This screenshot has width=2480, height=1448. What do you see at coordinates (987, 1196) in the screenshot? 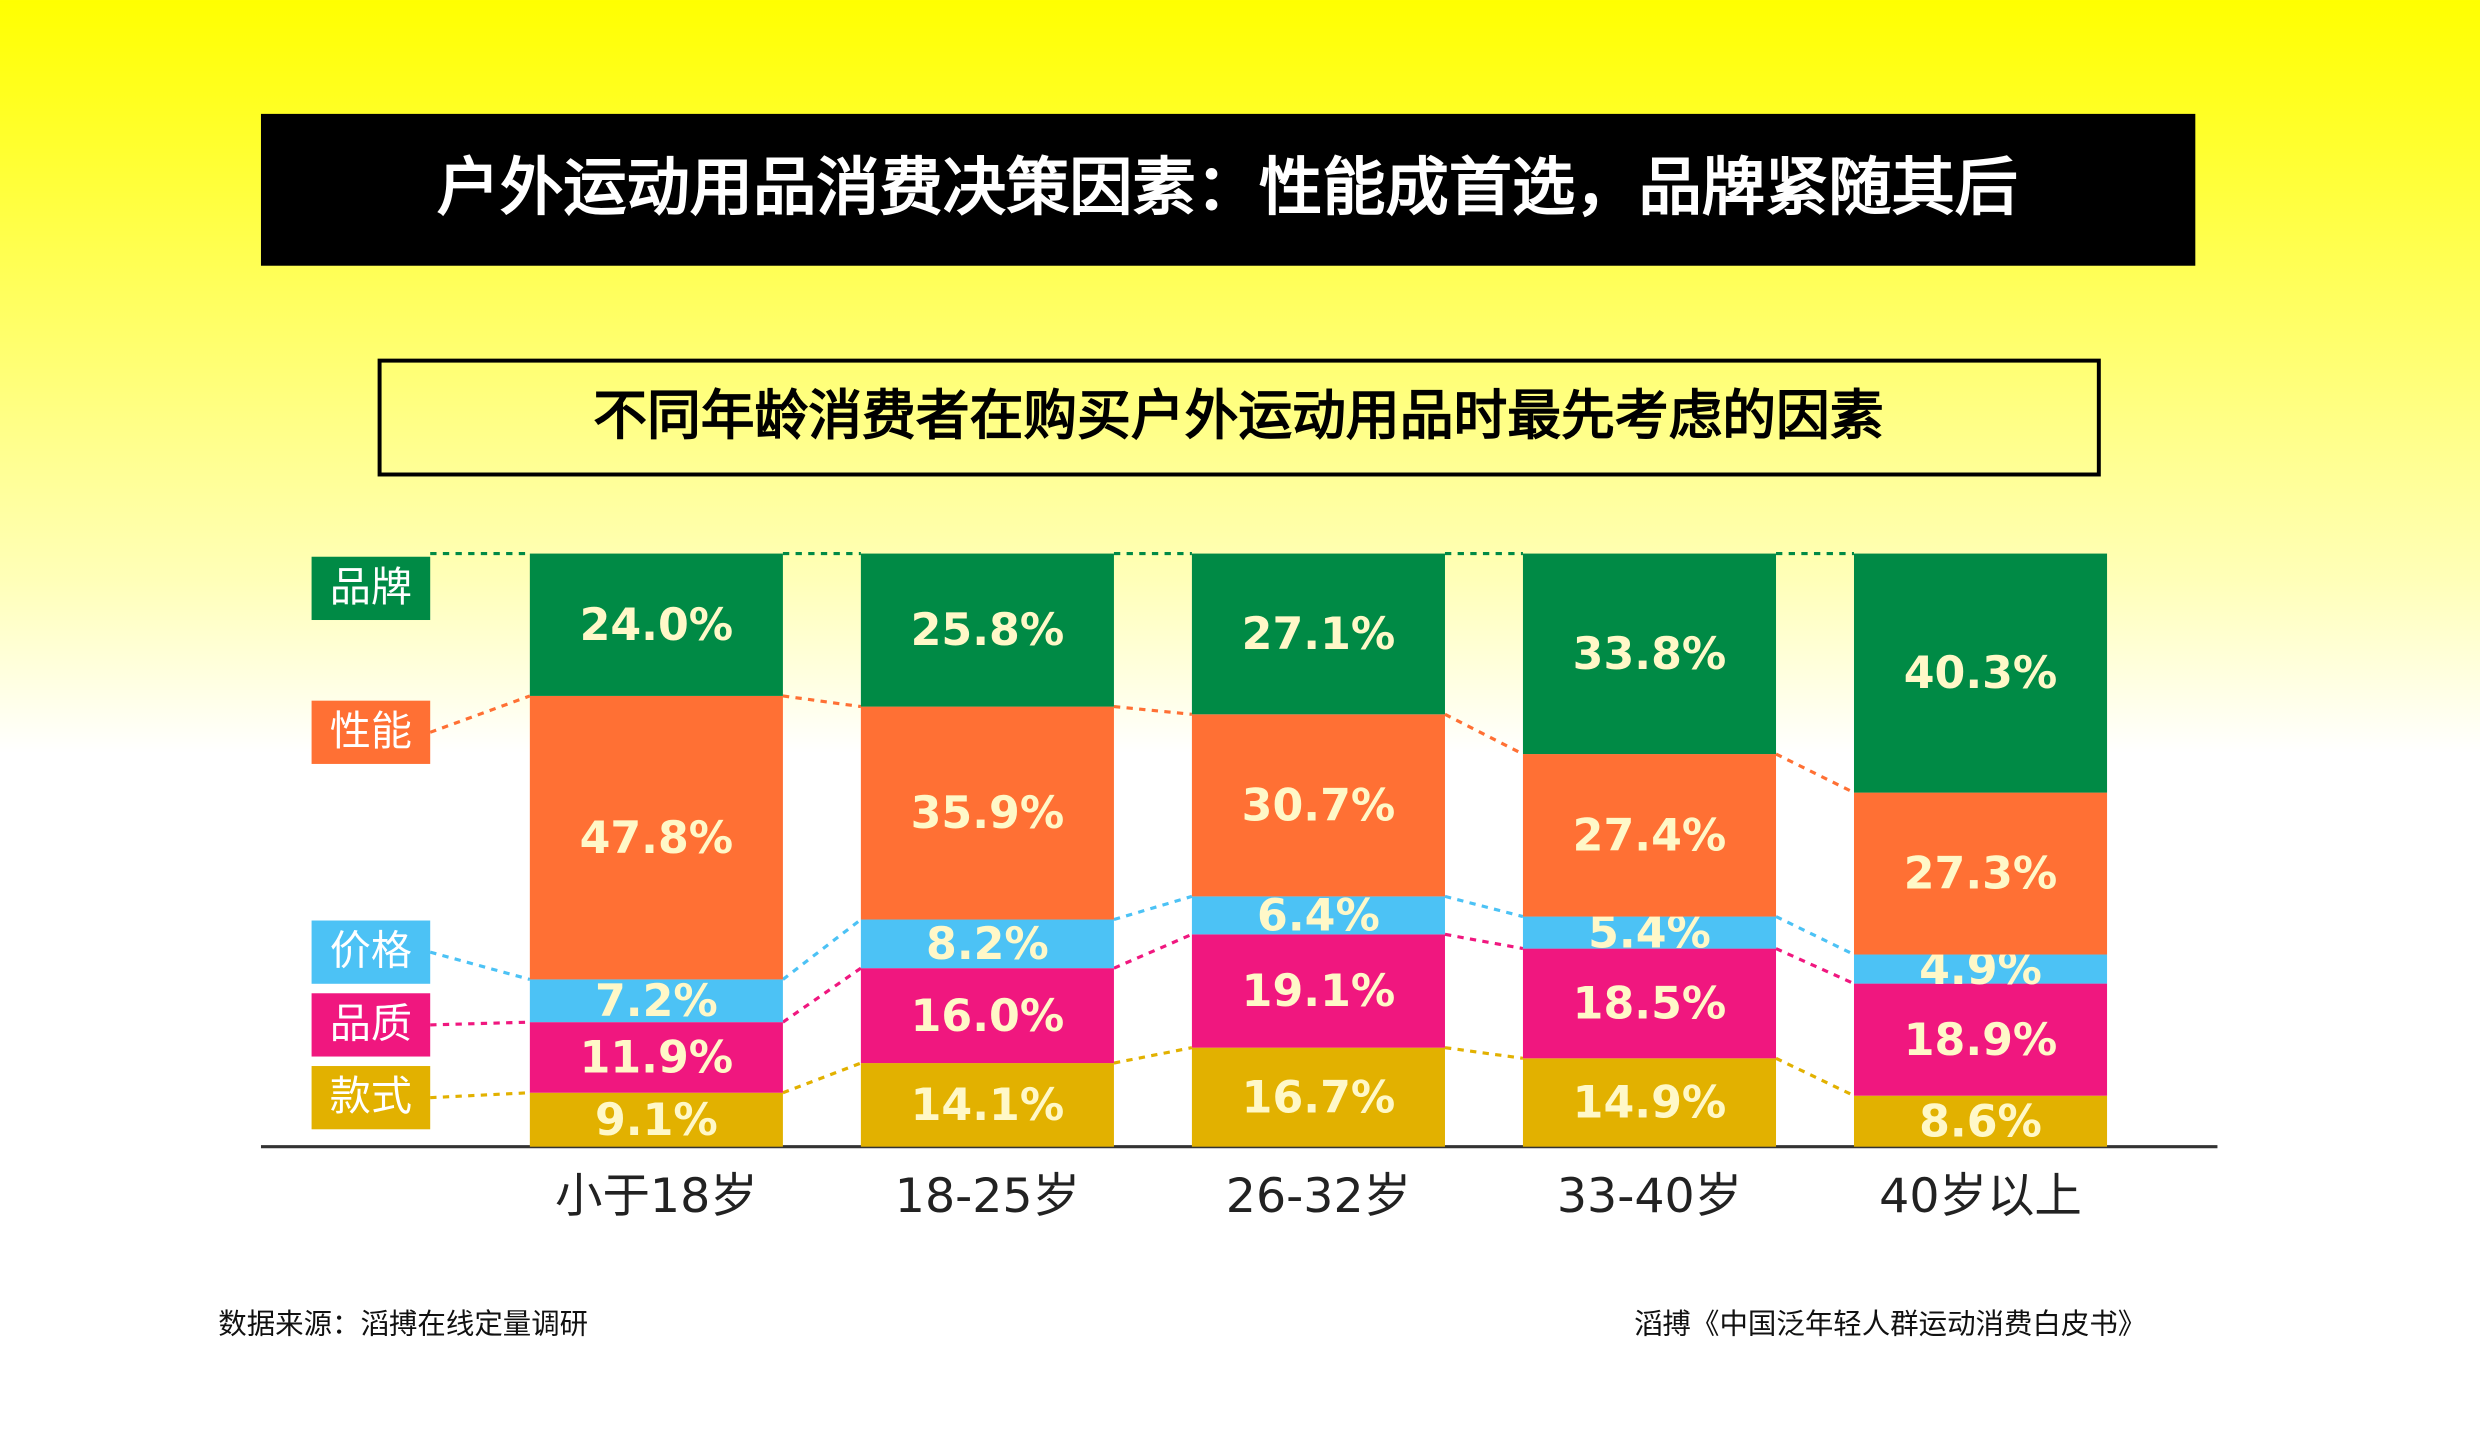
I see `x-tick-label: 18-25岁` at bounding box center [987, 1196].